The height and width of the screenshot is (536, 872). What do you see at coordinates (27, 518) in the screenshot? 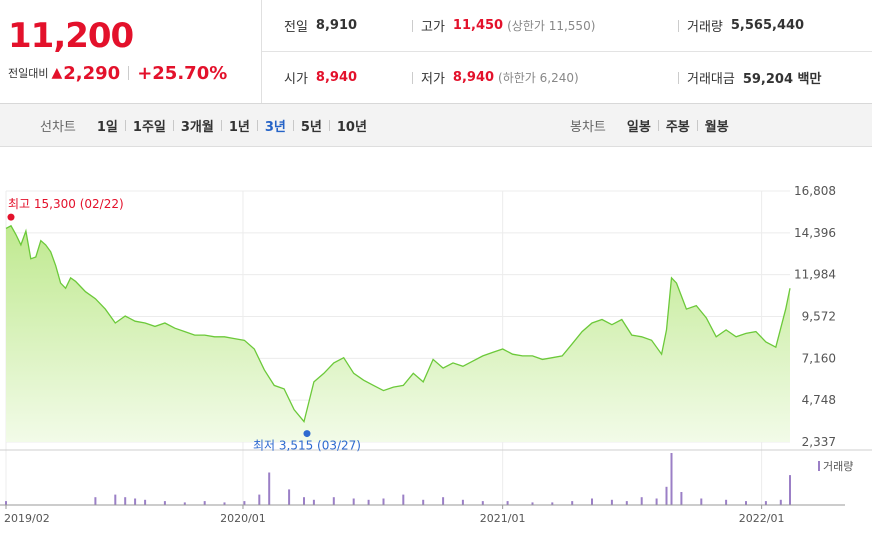
I see `x-tick-label: 2019/02` at bounding box center [27, 518].